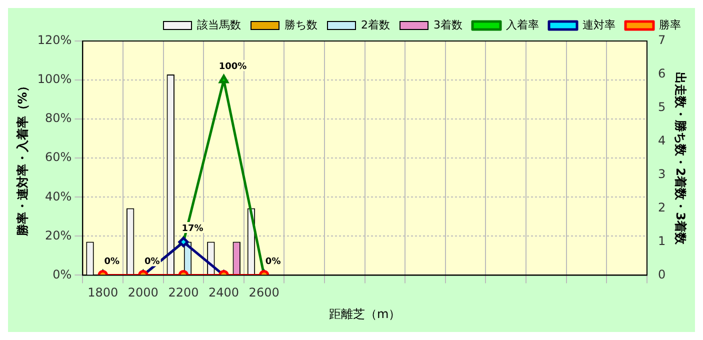 The height and width of the screenshot is (340, 703). Describe the element at coordinates (54, 79) in the screenshot. I see `y-tick-label: 100%` at that location.